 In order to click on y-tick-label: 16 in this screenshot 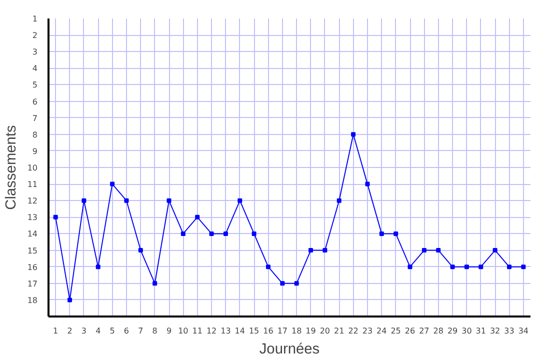, I will do `click(32, 267)`.